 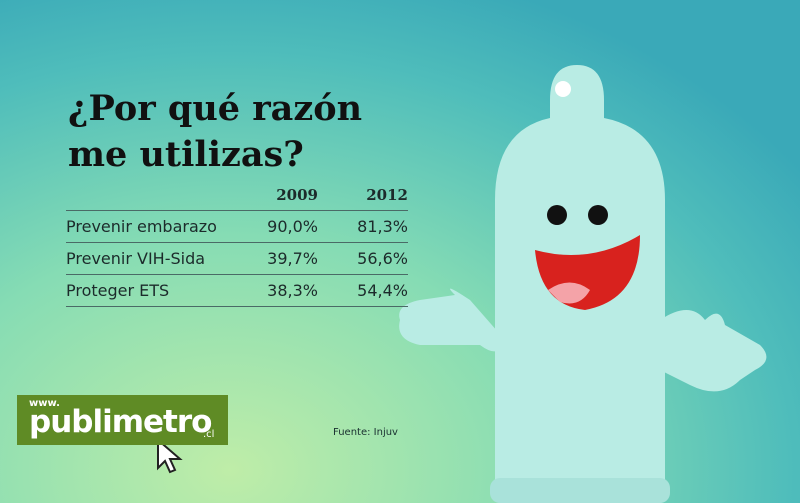 I want to click on cell-value: 81,3%, so click(x=363, y=226).